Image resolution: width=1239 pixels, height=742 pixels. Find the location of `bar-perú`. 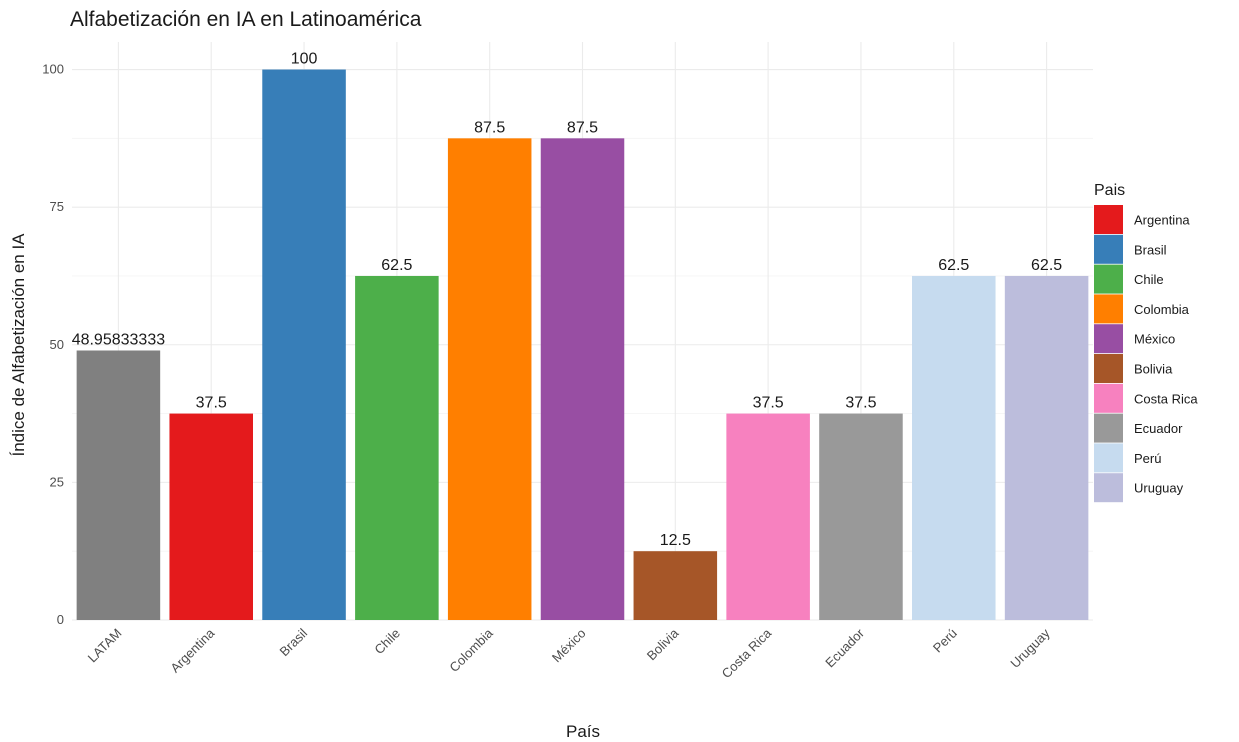

bar-perú is located at coordinates (954, 447).